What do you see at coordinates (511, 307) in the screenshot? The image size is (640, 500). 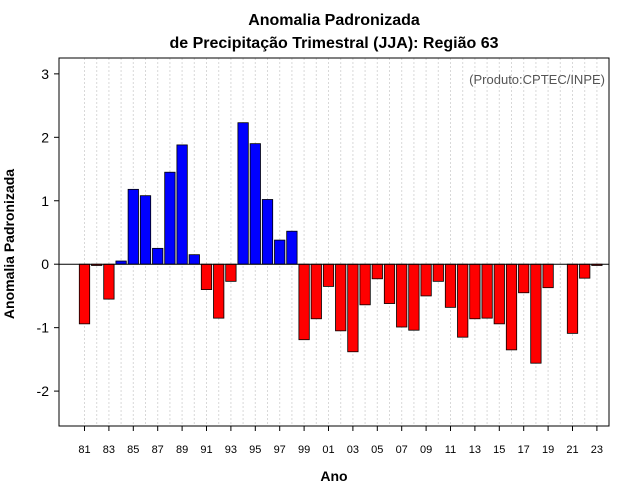 I see `bar-2016` at bounding box center [511, 307].